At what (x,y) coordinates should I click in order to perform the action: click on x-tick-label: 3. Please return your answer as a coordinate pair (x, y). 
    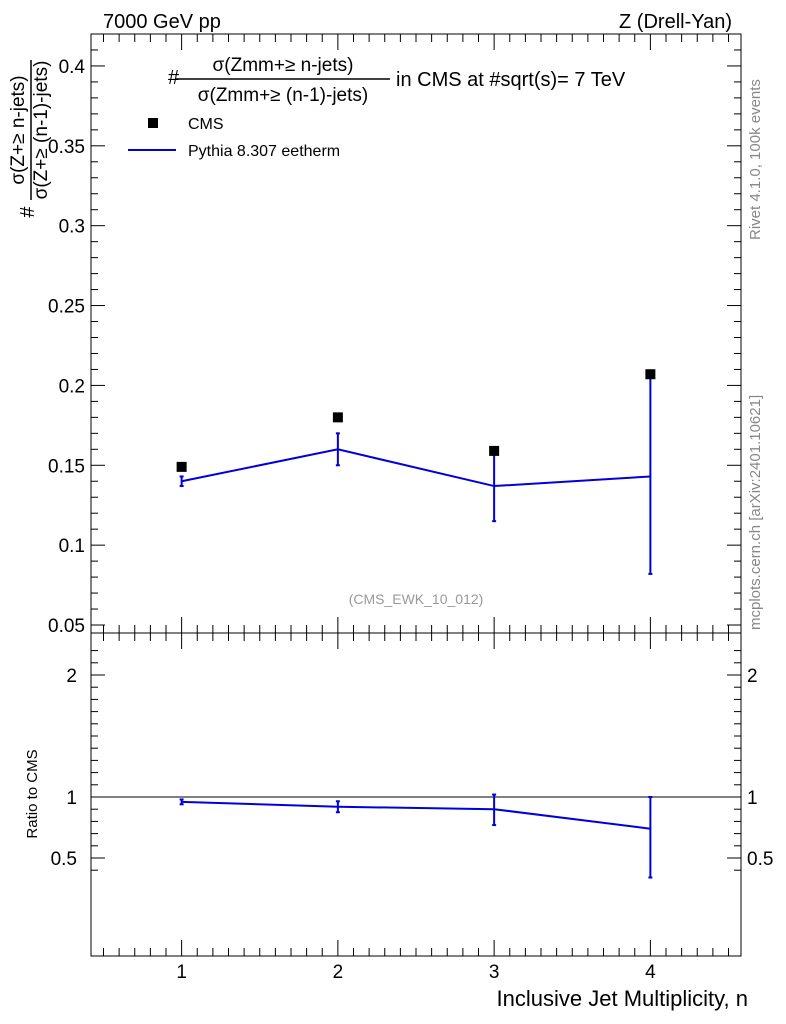
    Looking at the image, I should click on (494, 972).